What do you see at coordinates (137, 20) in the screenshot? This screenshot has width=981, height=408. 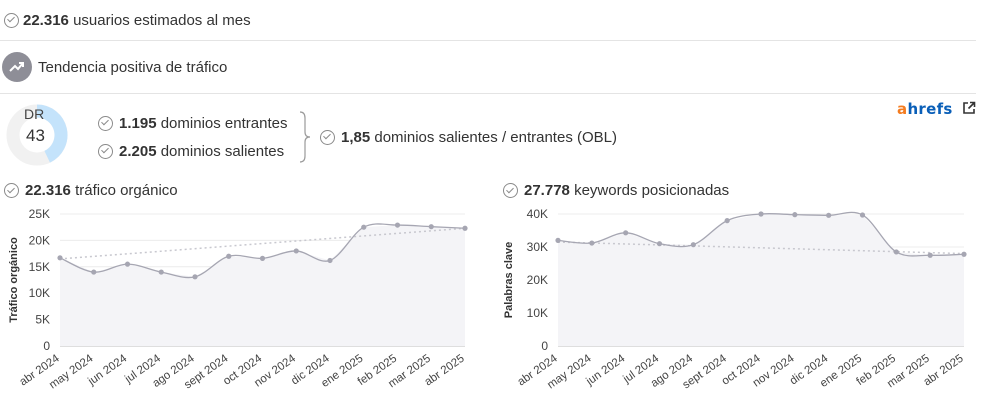 I see `monthly-users-text: 22.316 usuarios estimados al mes` at bounding box center [137, 20].